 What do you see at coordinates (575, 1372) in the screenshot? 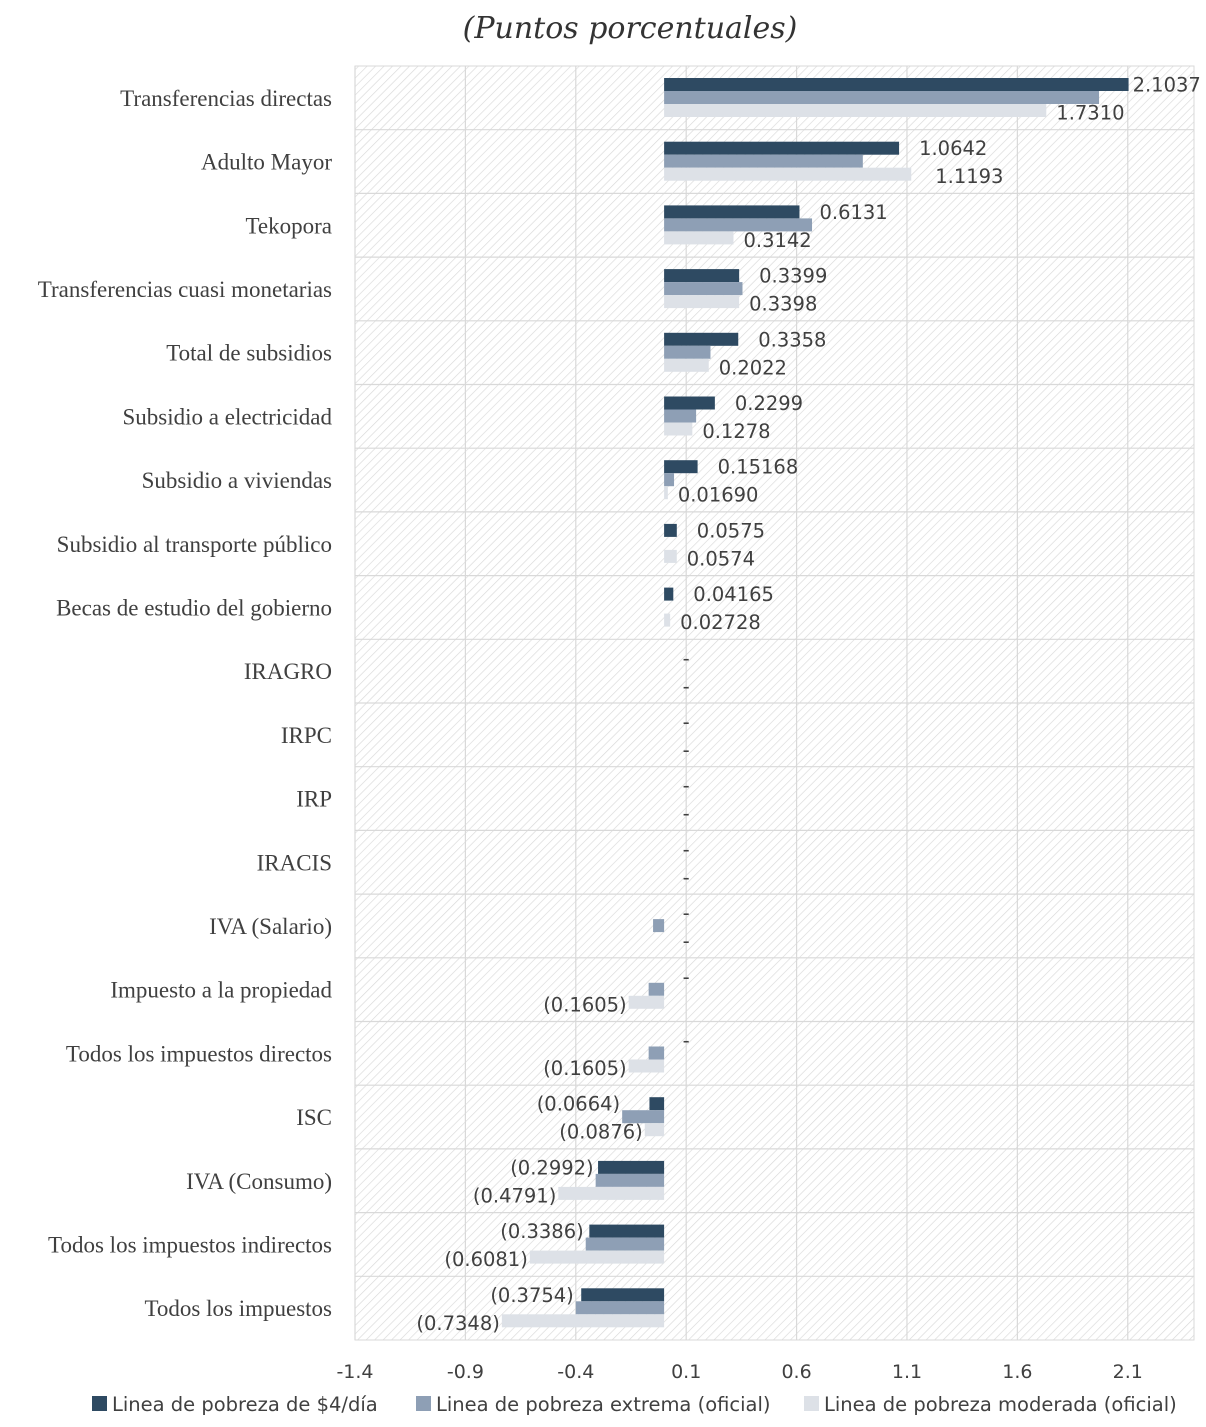
I see `x-tick-label: -0.4` at bounding box center [575, 1372].